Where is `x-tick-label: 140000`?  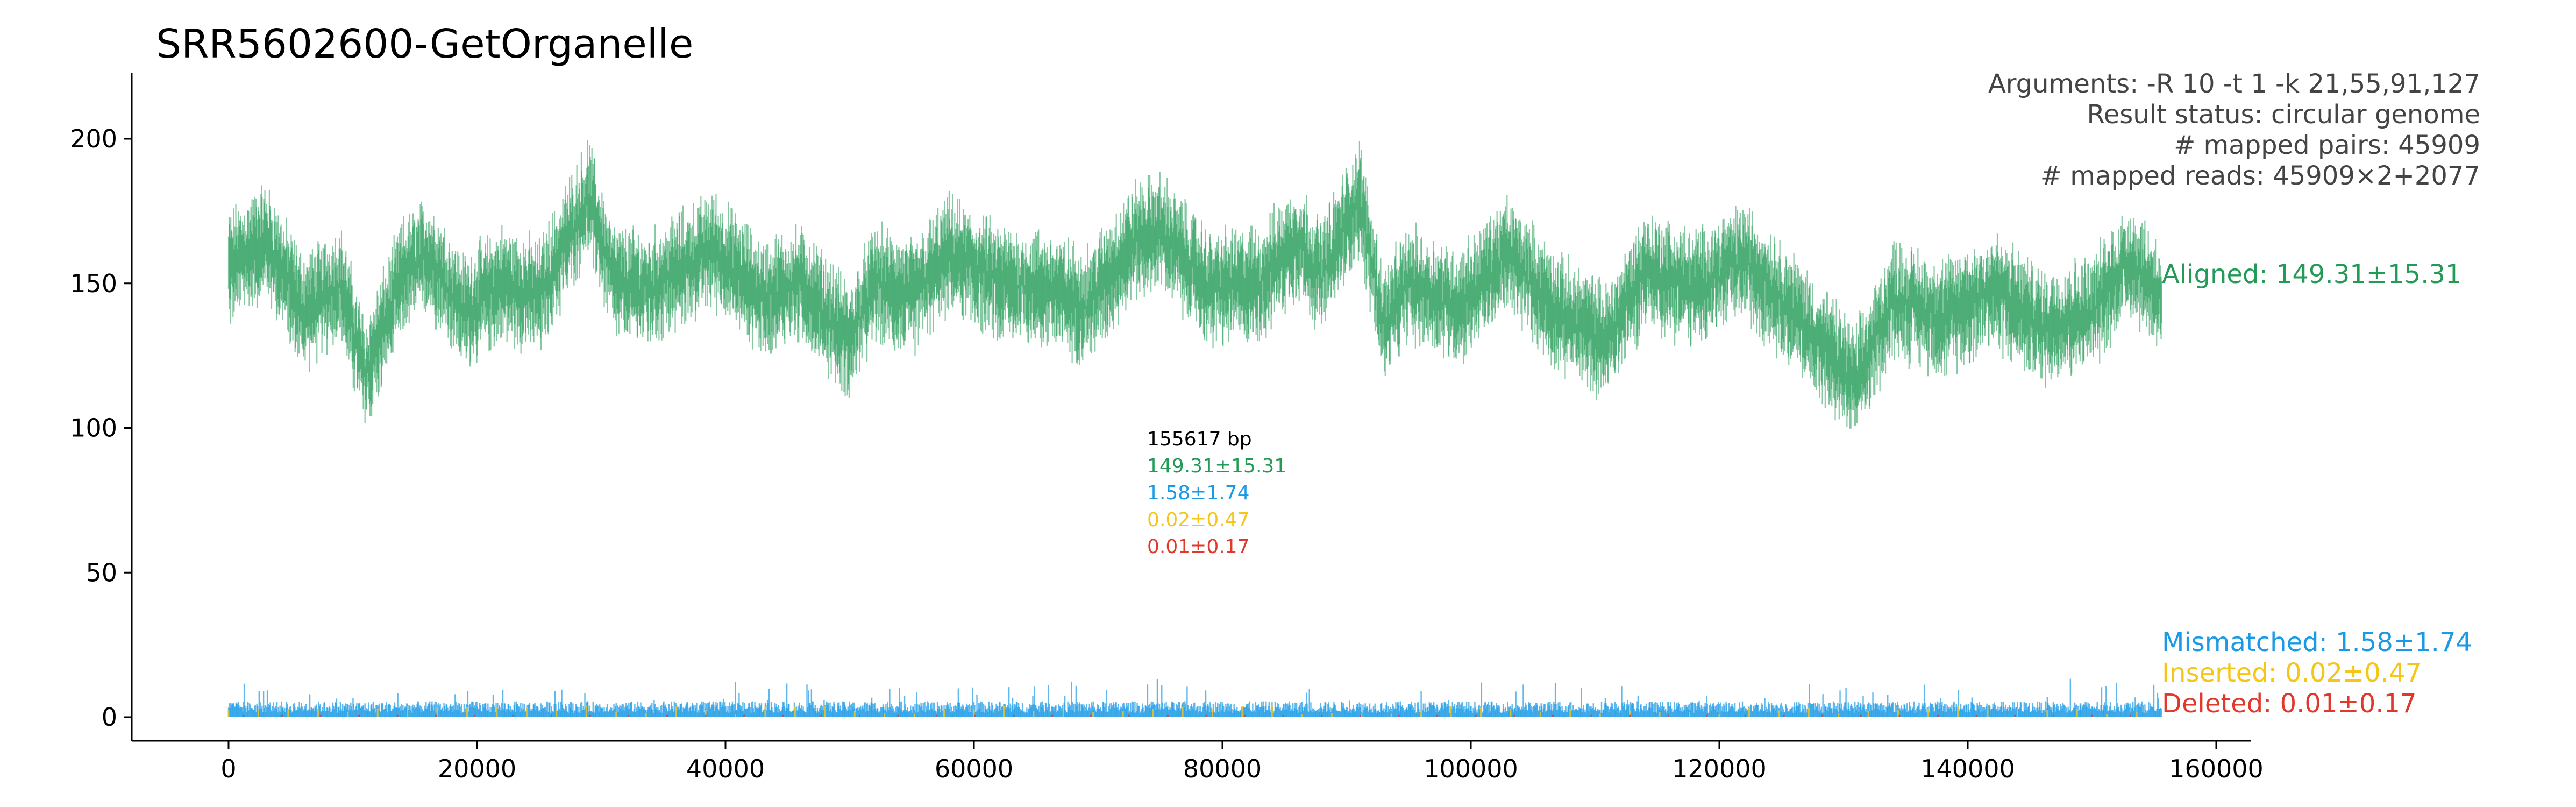 x-tick-label: 140000 is located at coordinates (1968, 769).